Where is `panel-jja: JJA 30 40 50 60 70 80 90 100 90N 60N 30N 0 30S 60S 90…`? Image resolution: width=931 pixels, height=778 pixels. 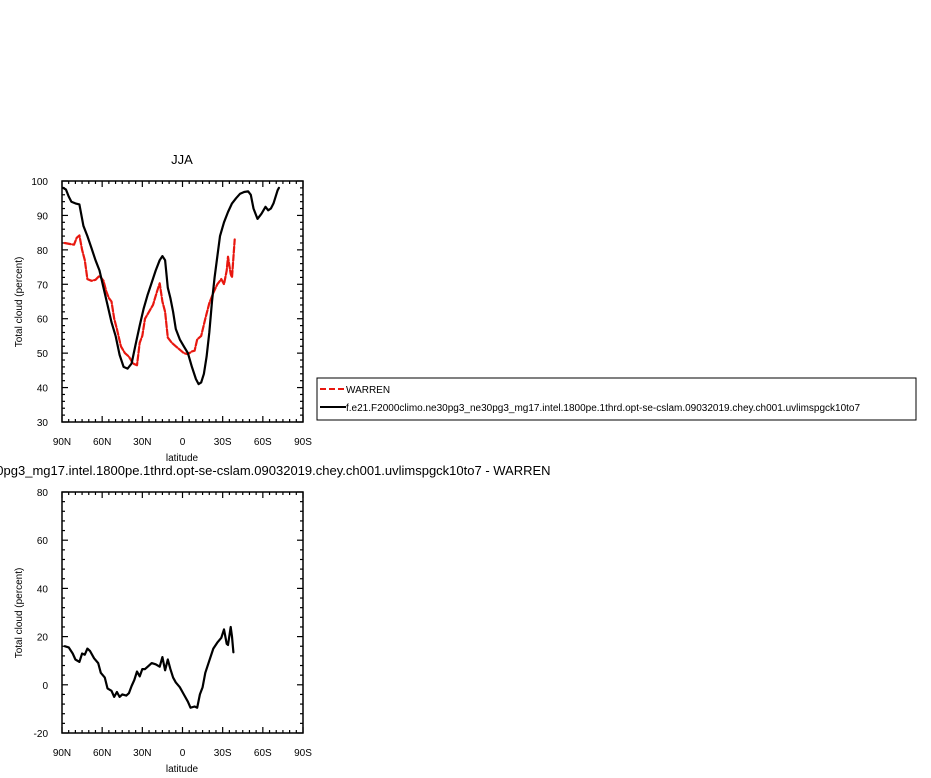
panel-jja: JJA 30 40 50 60 70 80 90 100 90N 60N 30N 0 30S 60S 90… is located at coordinates (163, 308).